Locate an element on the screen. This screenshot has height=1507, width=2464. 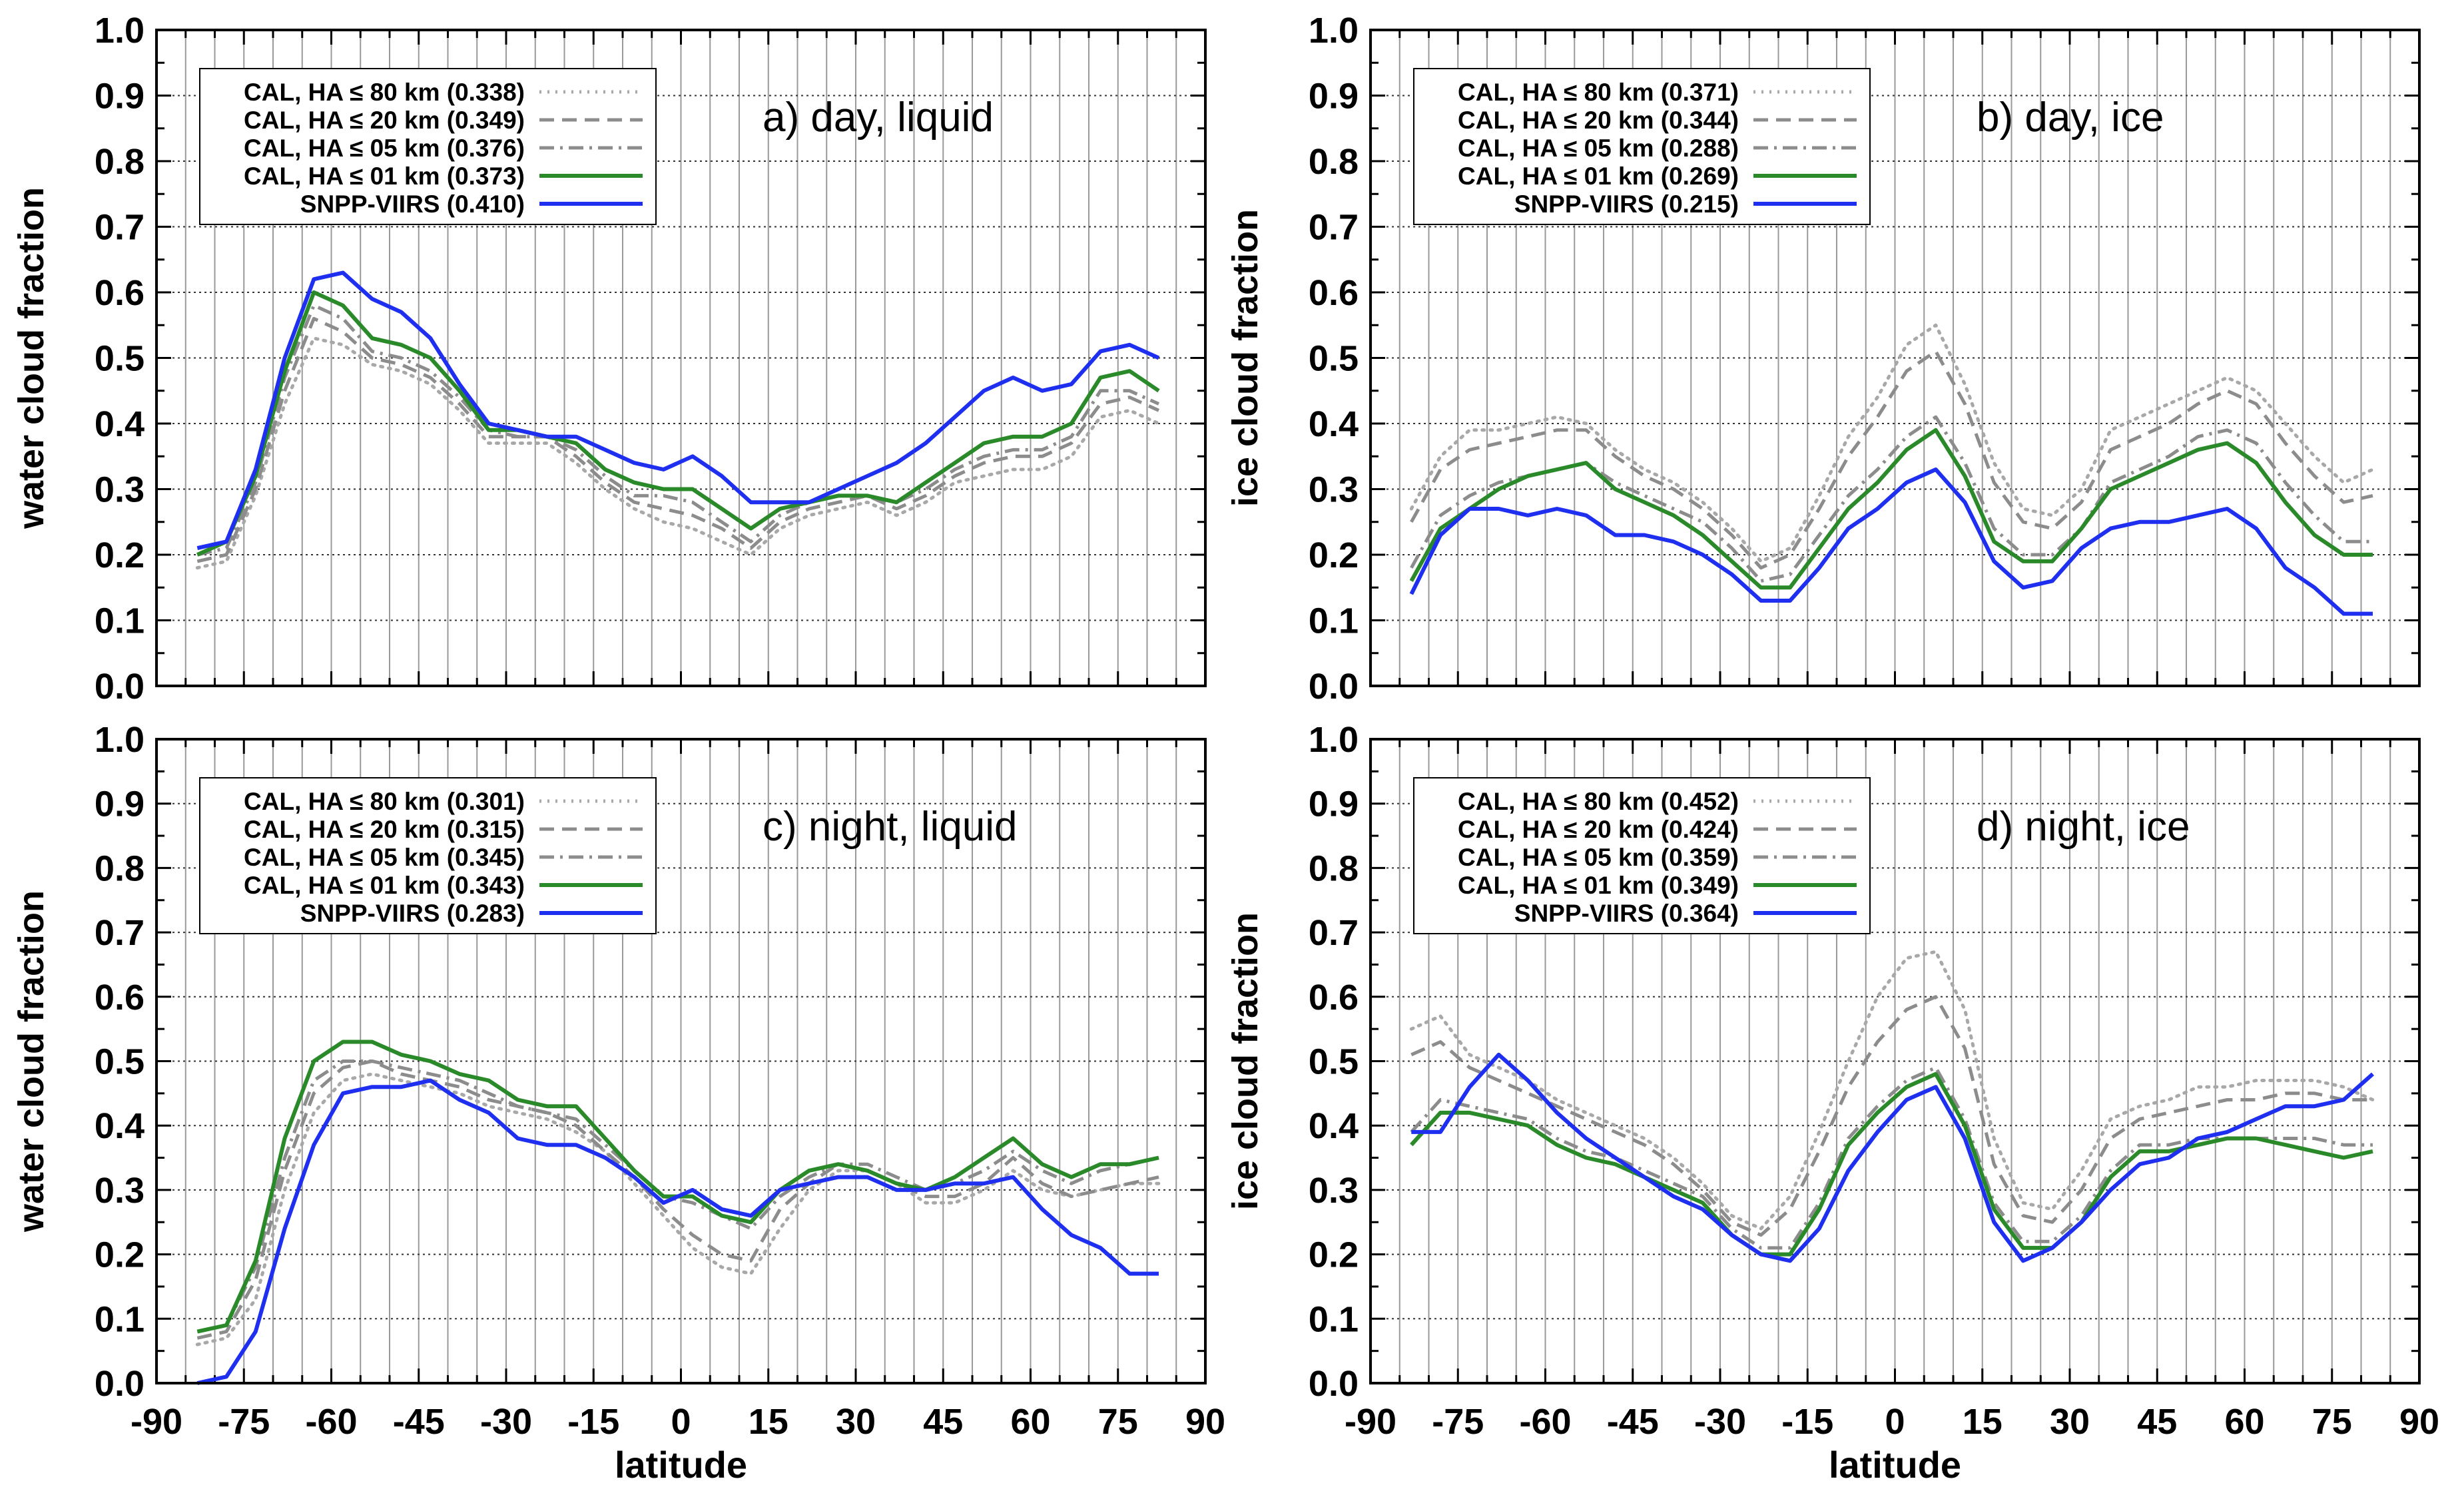
legend-label: CAL, HA ≤ 20 km (0.349) is located at coordinates (384, 120).